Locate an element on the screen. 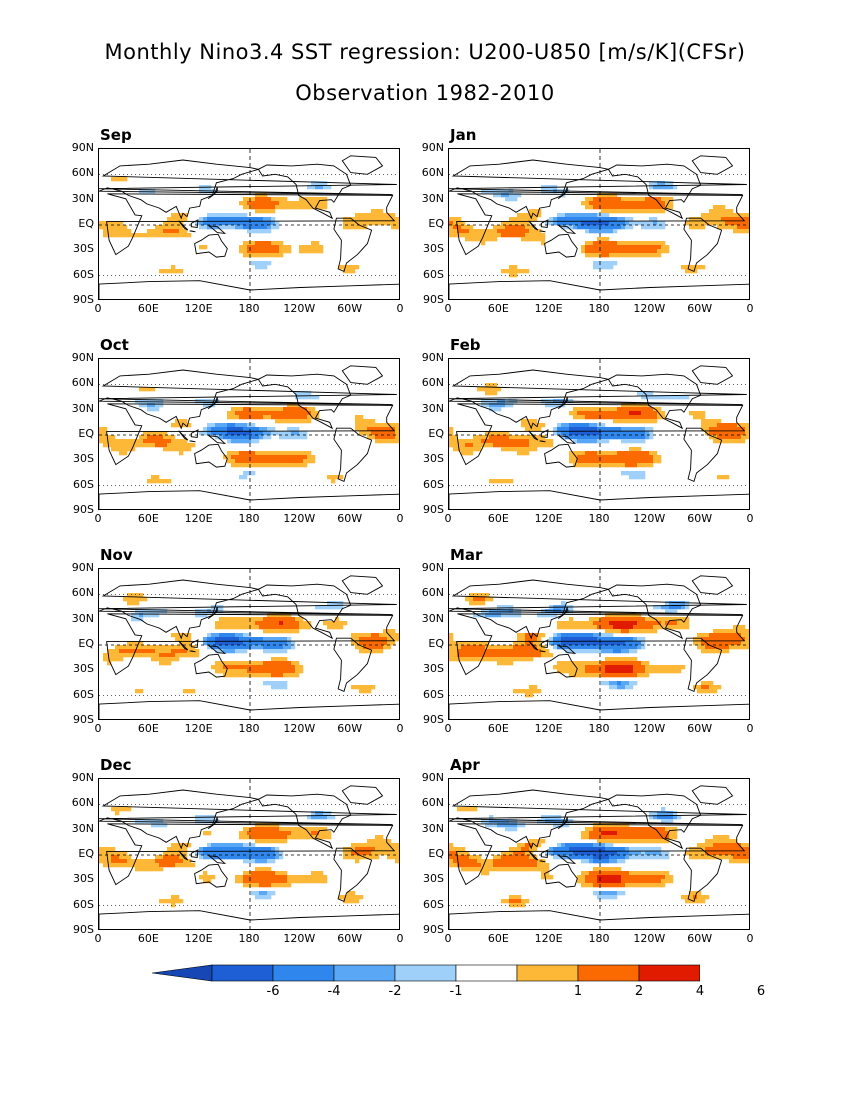 The image size is (850, 1100). panel-month-label: Jan is located at coordinates (463, 135).